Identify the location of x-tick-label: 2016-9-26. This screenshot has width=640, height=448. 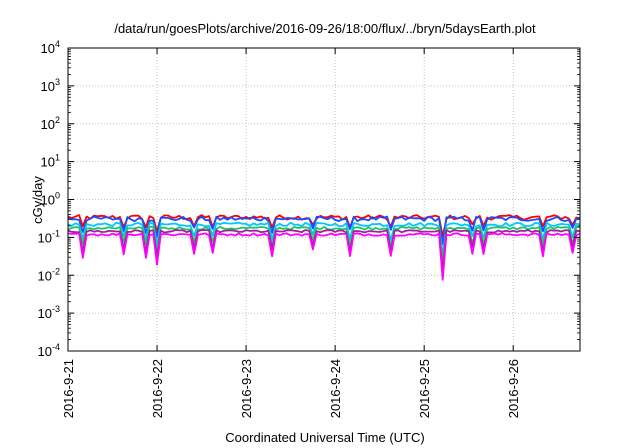
(513, 388).